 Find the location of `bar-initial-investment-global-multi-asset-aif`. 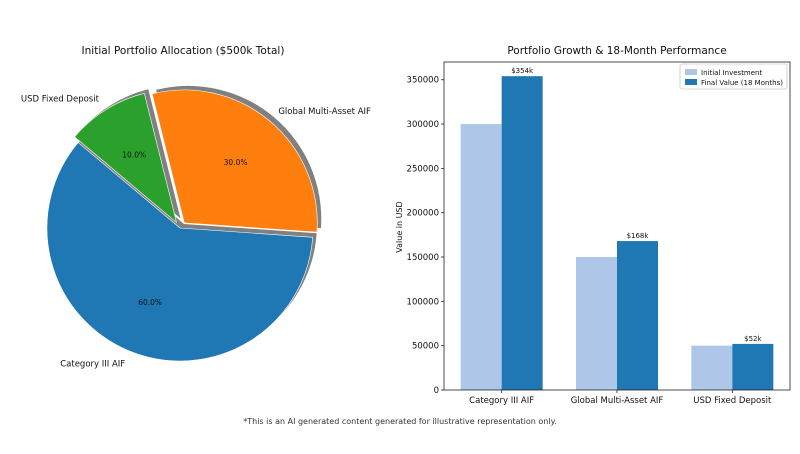

bar-initial-investment-global-multi-asset-aif is located at coordinates (596, 323).